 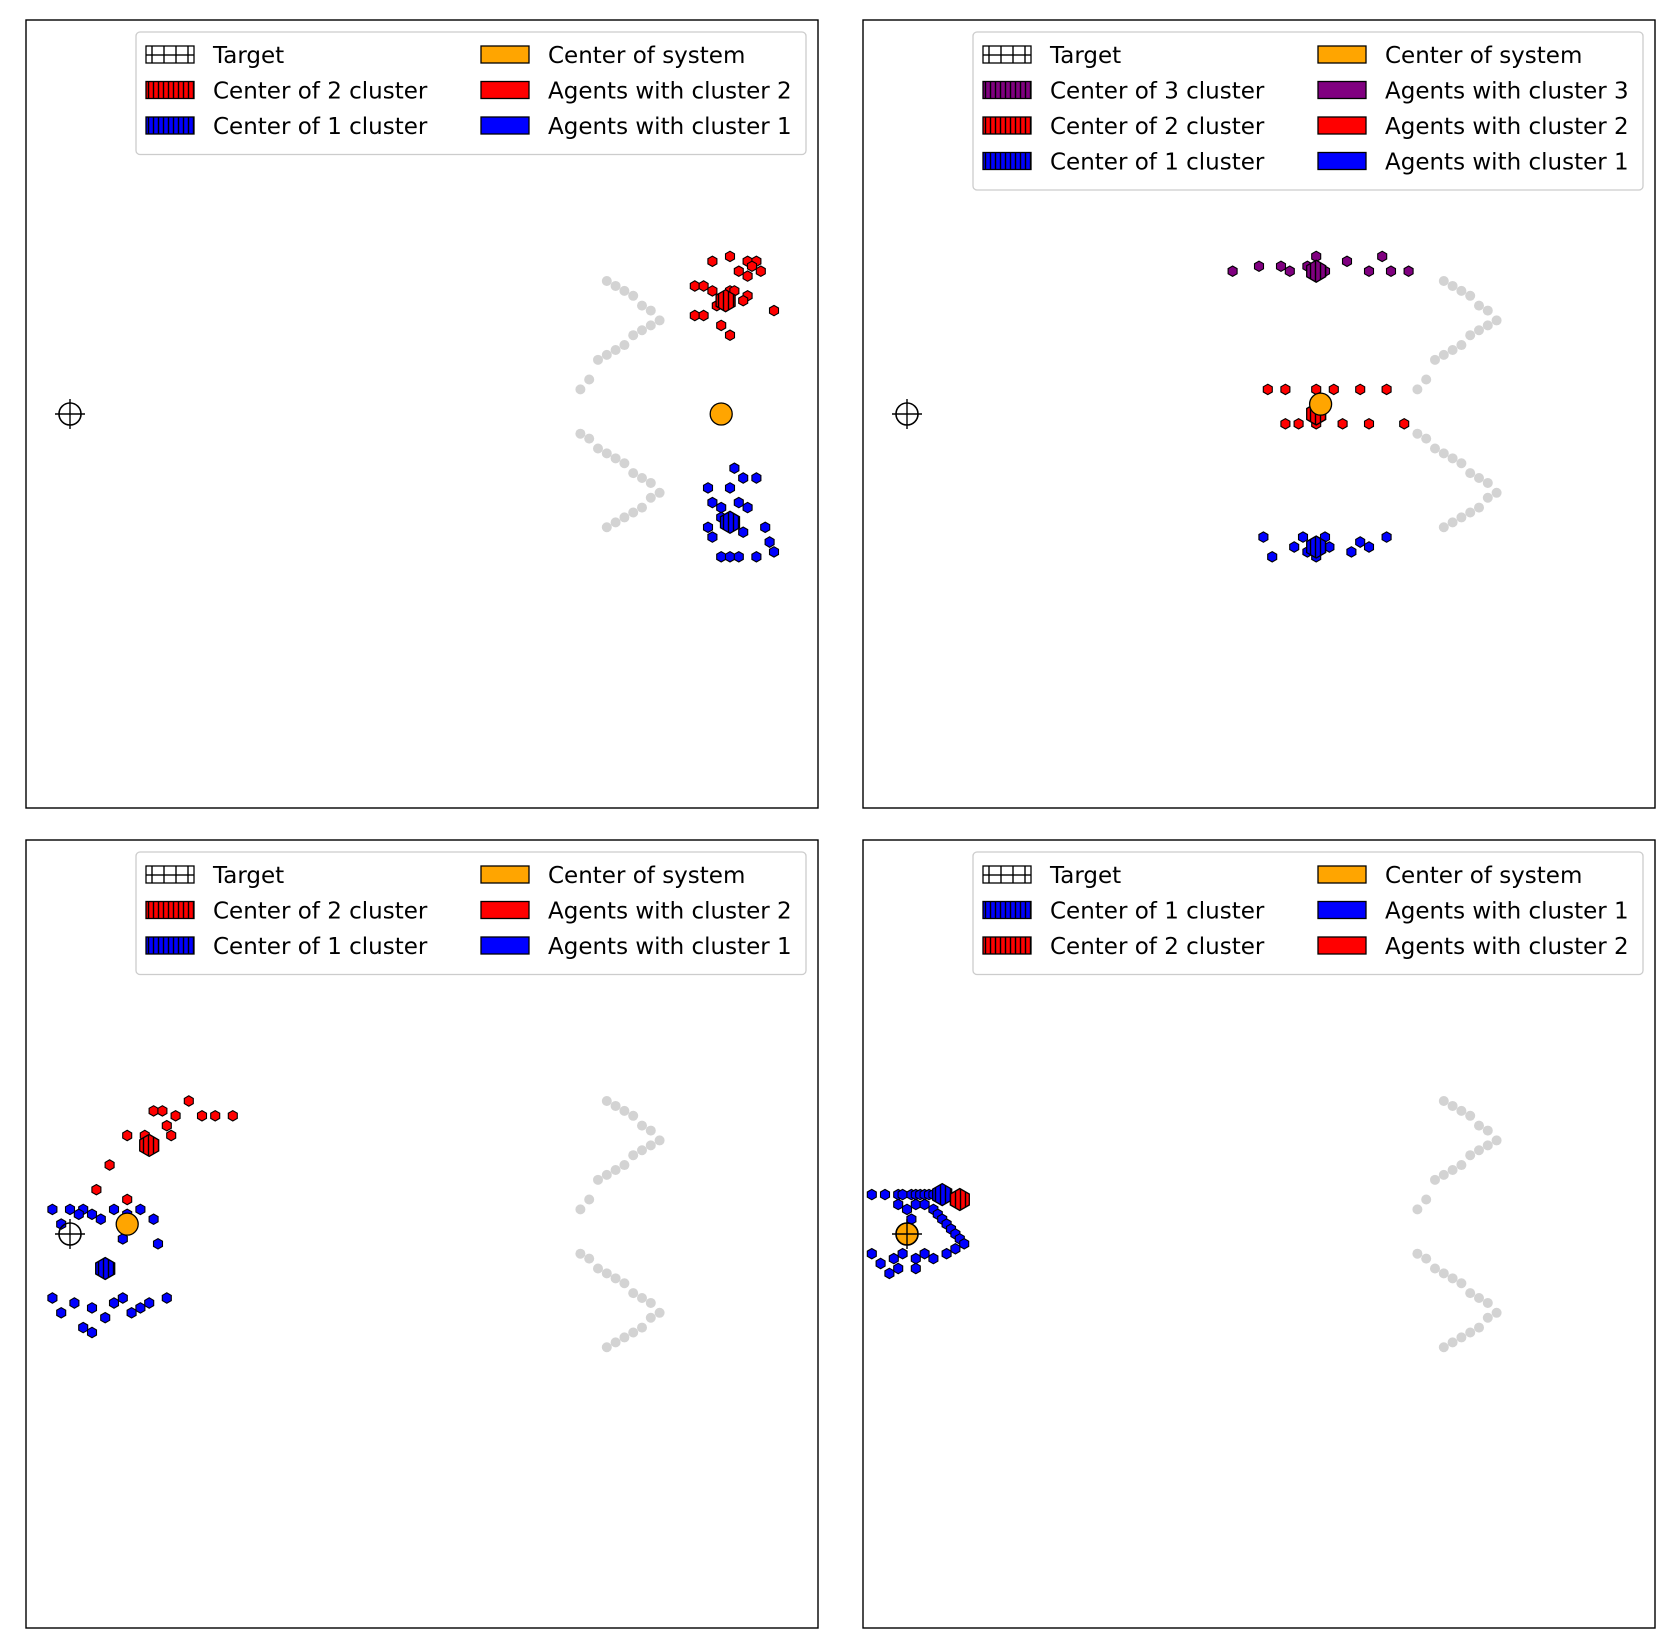 I want to click on target-marker, so click(x=907, y=414).